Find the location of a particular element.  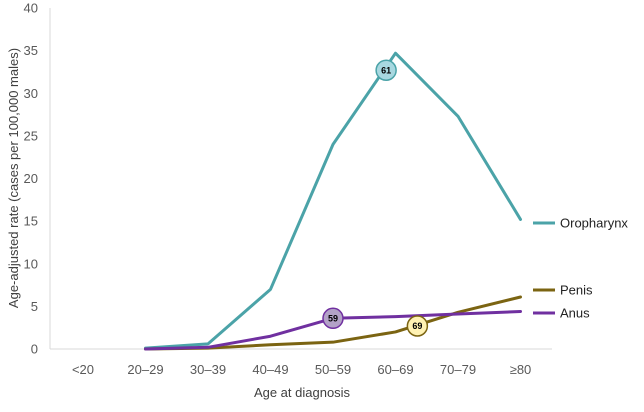

y-tick-label: 0 is located at coordinates (34, 349).